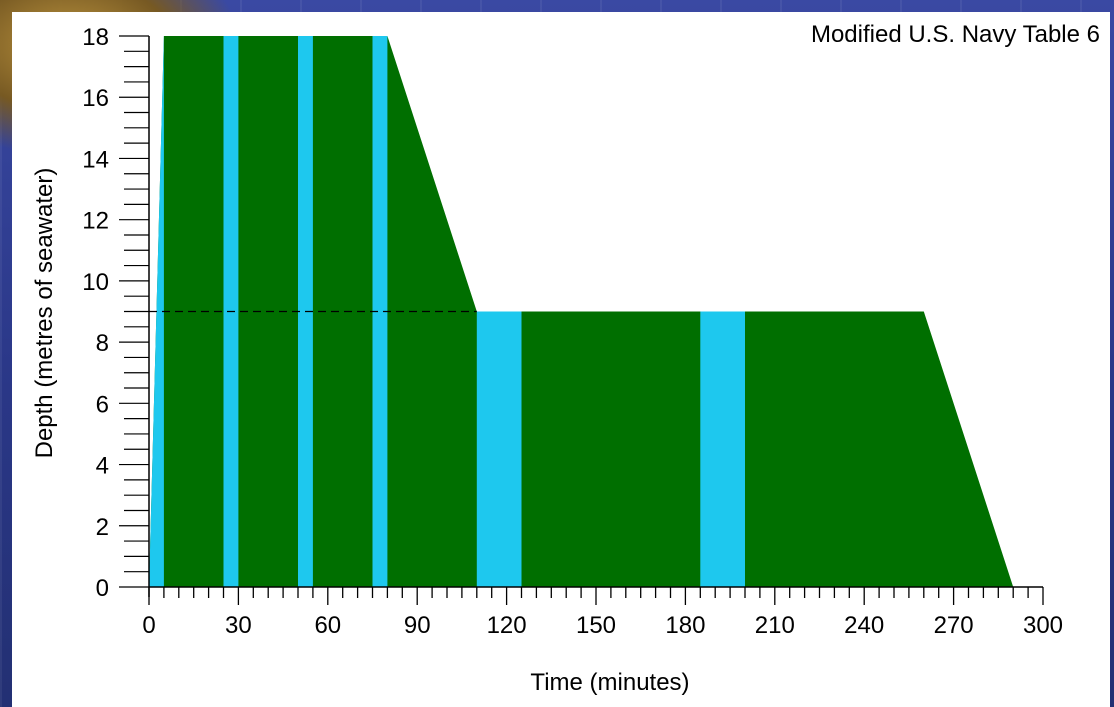  What do you see at coordinates (95, 37) in the screenshot?
I see `y-tick-label: 18` at bounding box center [95, 37].